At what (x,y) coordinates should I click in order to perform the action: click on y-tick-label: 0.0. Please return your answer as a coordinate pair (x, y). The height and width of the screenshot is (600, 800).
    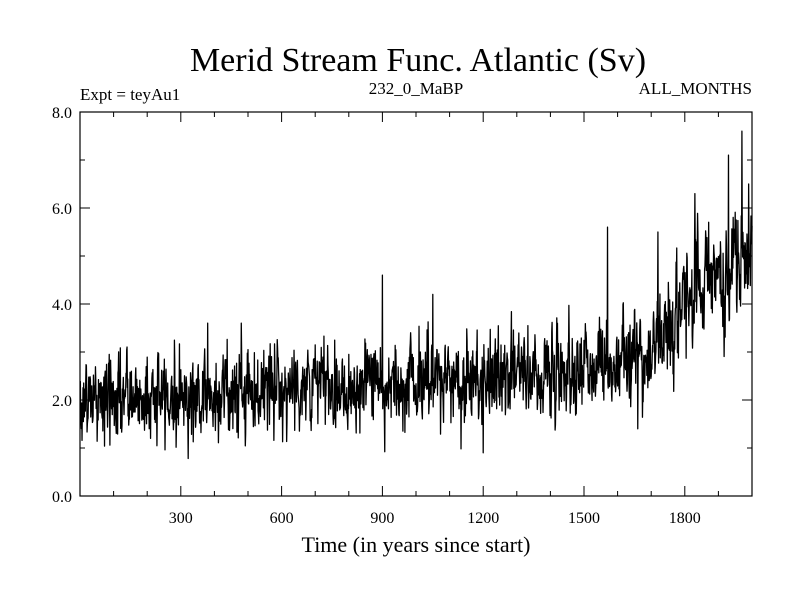
    Looking at the image, I should click on (62, 497).